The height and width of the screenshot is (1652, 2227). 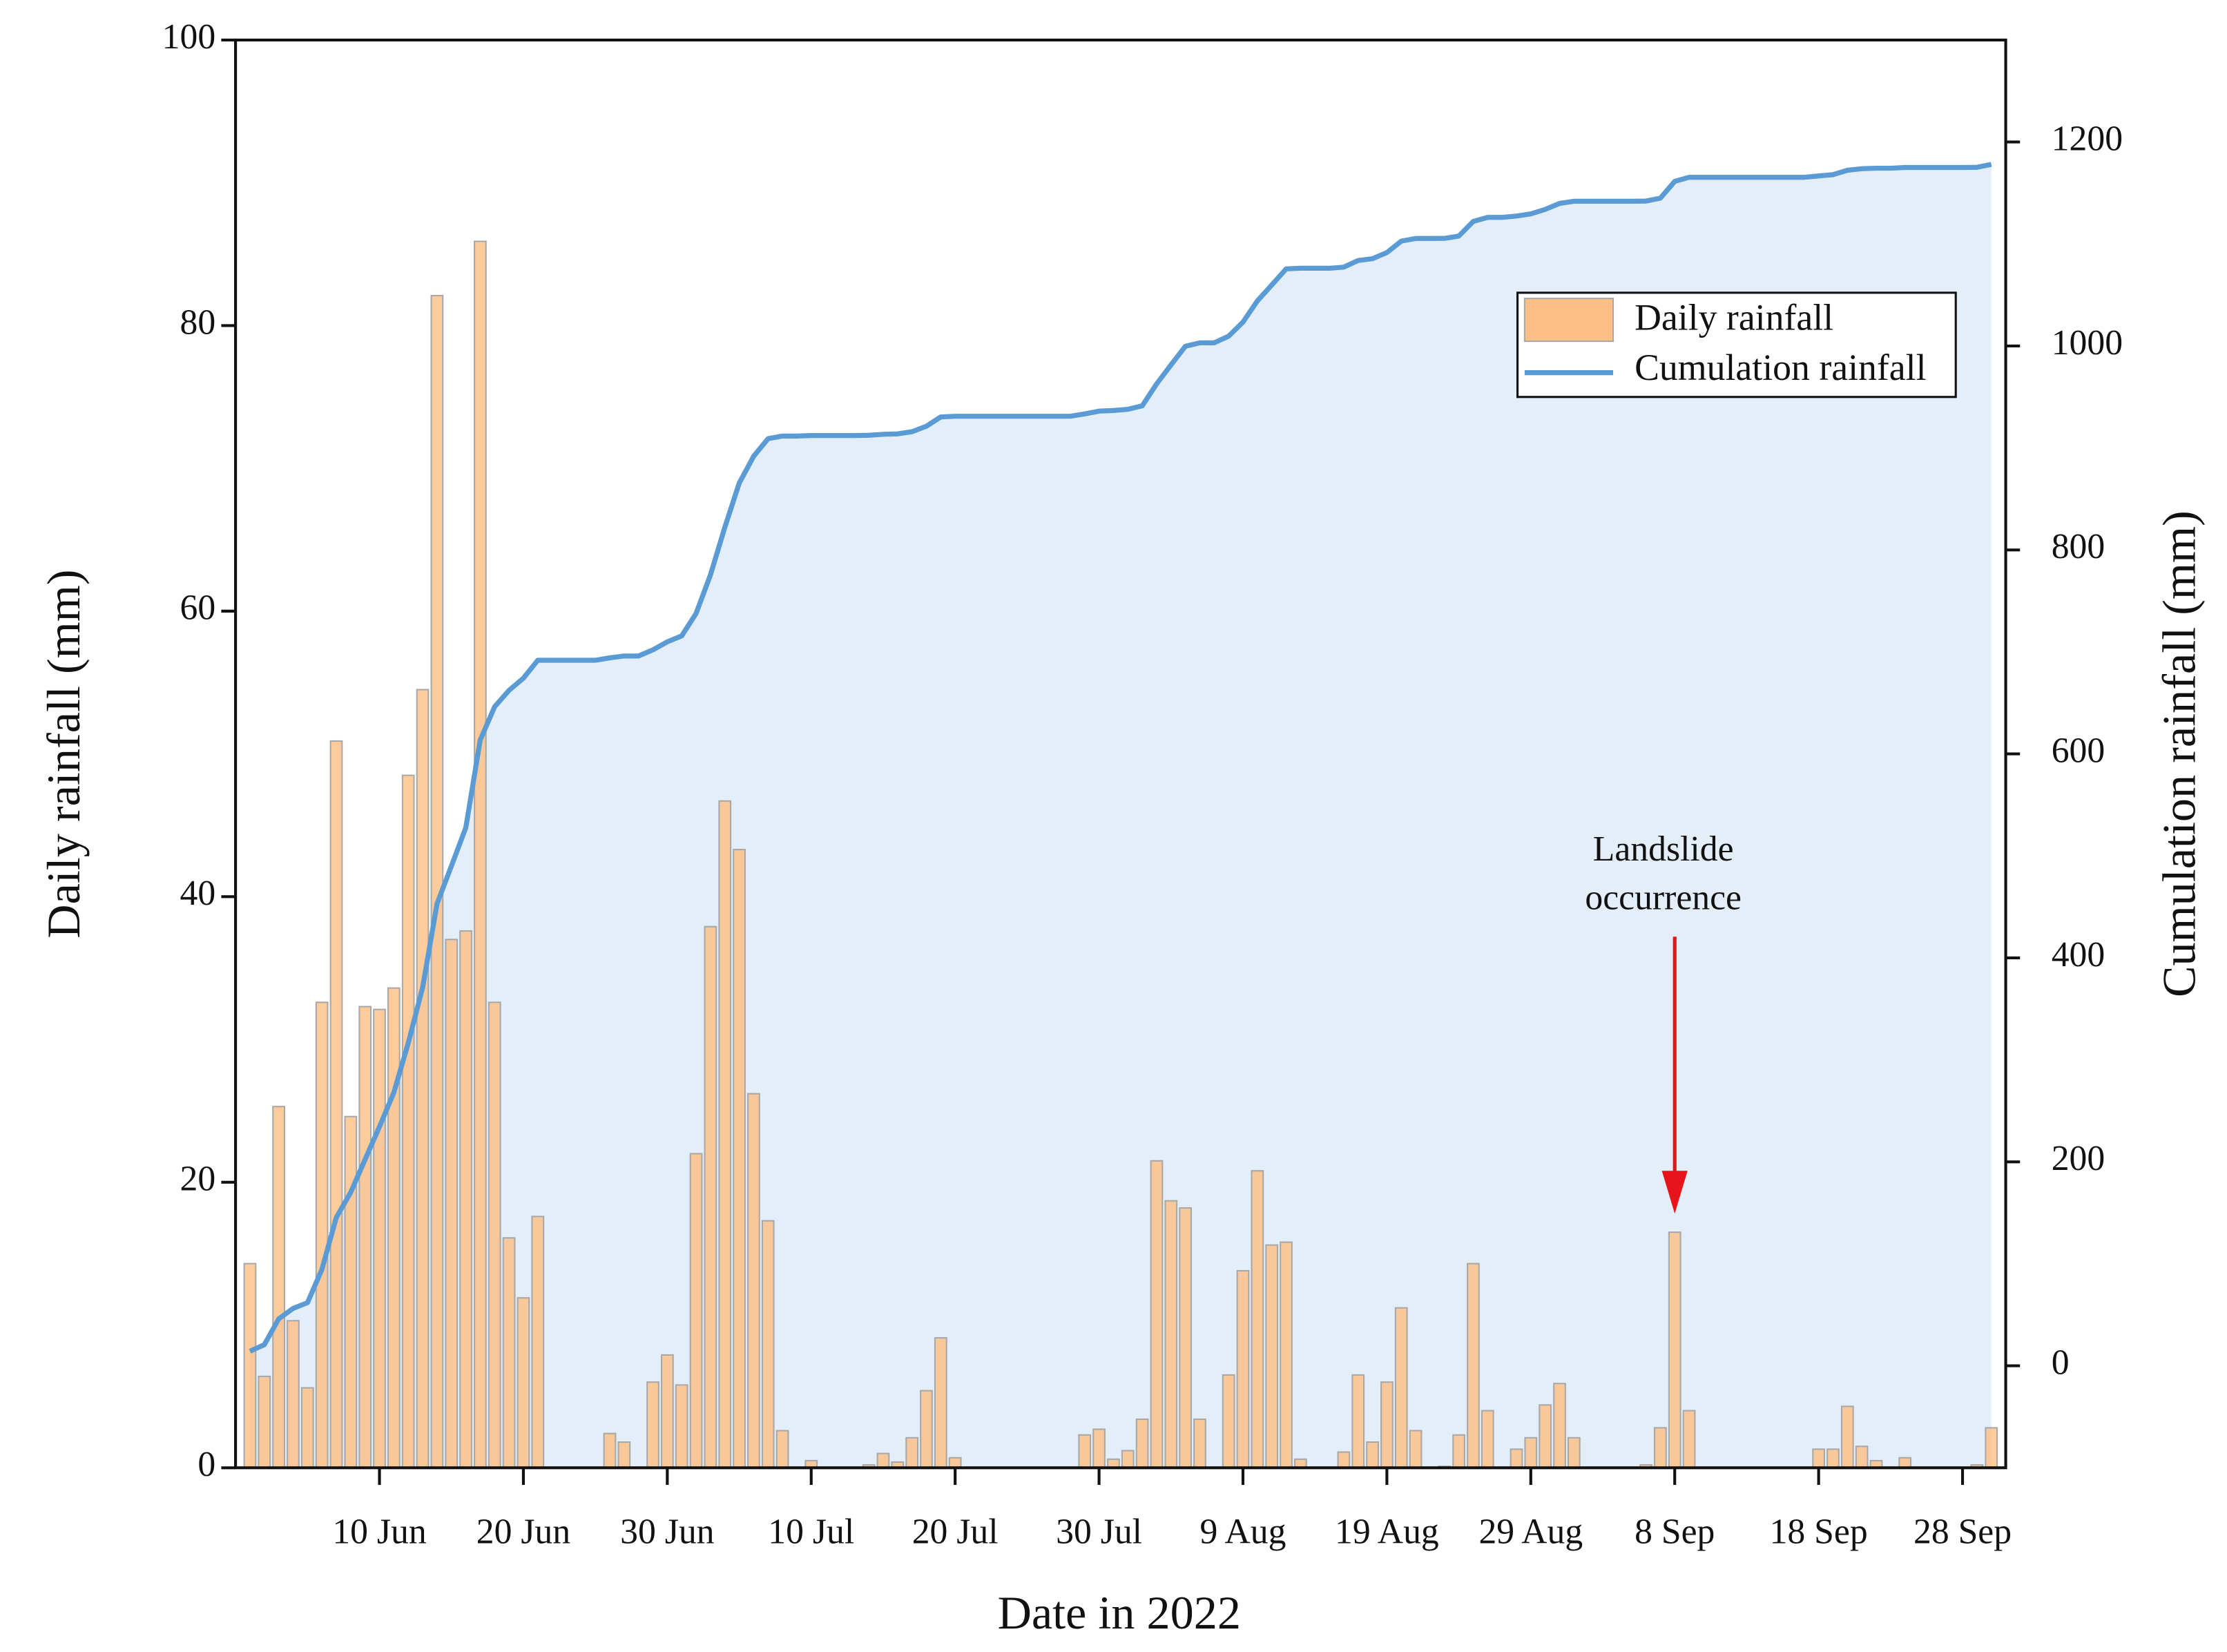 What do you see at coordinates (2078, 546) in the screenshot?
I see `y2-tick-label: 800` at bounding box center [2078, 546].